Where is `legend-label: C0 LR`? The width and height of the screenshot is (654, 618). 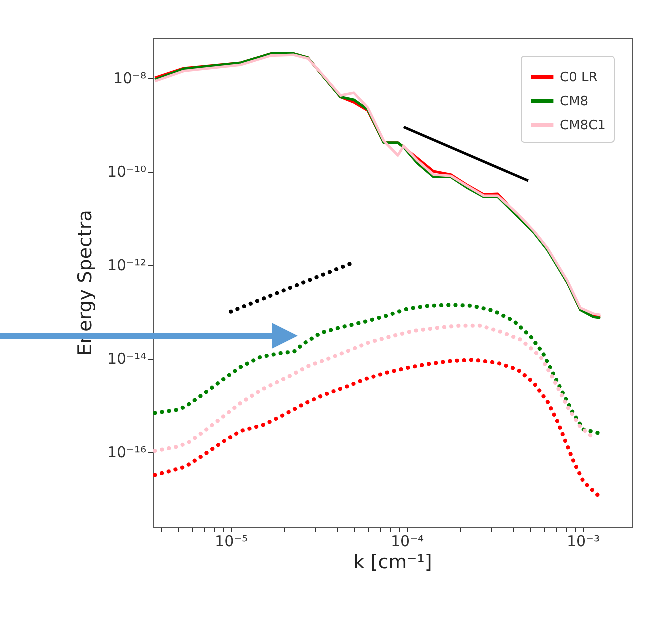 legend-label: C0 LR is located at coordinates (579, 78).